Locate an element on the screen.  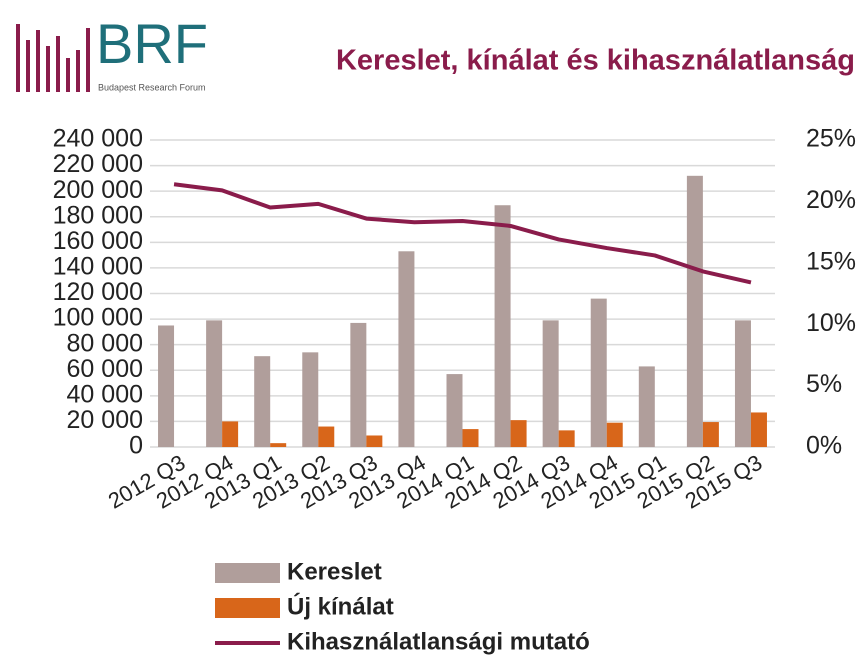
legend-label: Kereslet is located at coordinates (334, 571).